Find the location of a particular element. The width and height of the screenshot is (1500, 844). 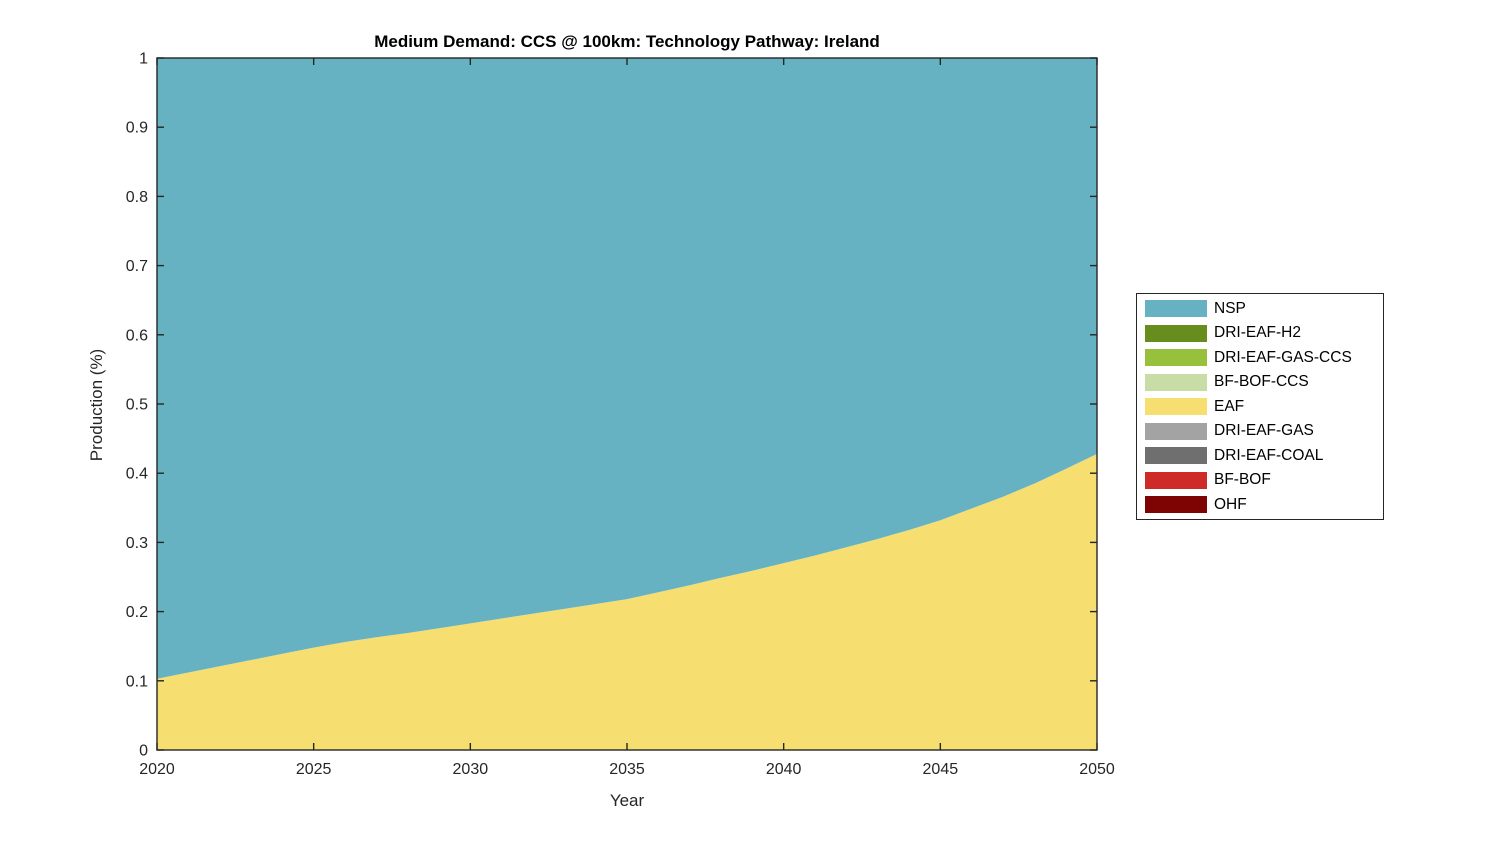

y-tick-label: 0.2 is located at coordinates (137, 612).